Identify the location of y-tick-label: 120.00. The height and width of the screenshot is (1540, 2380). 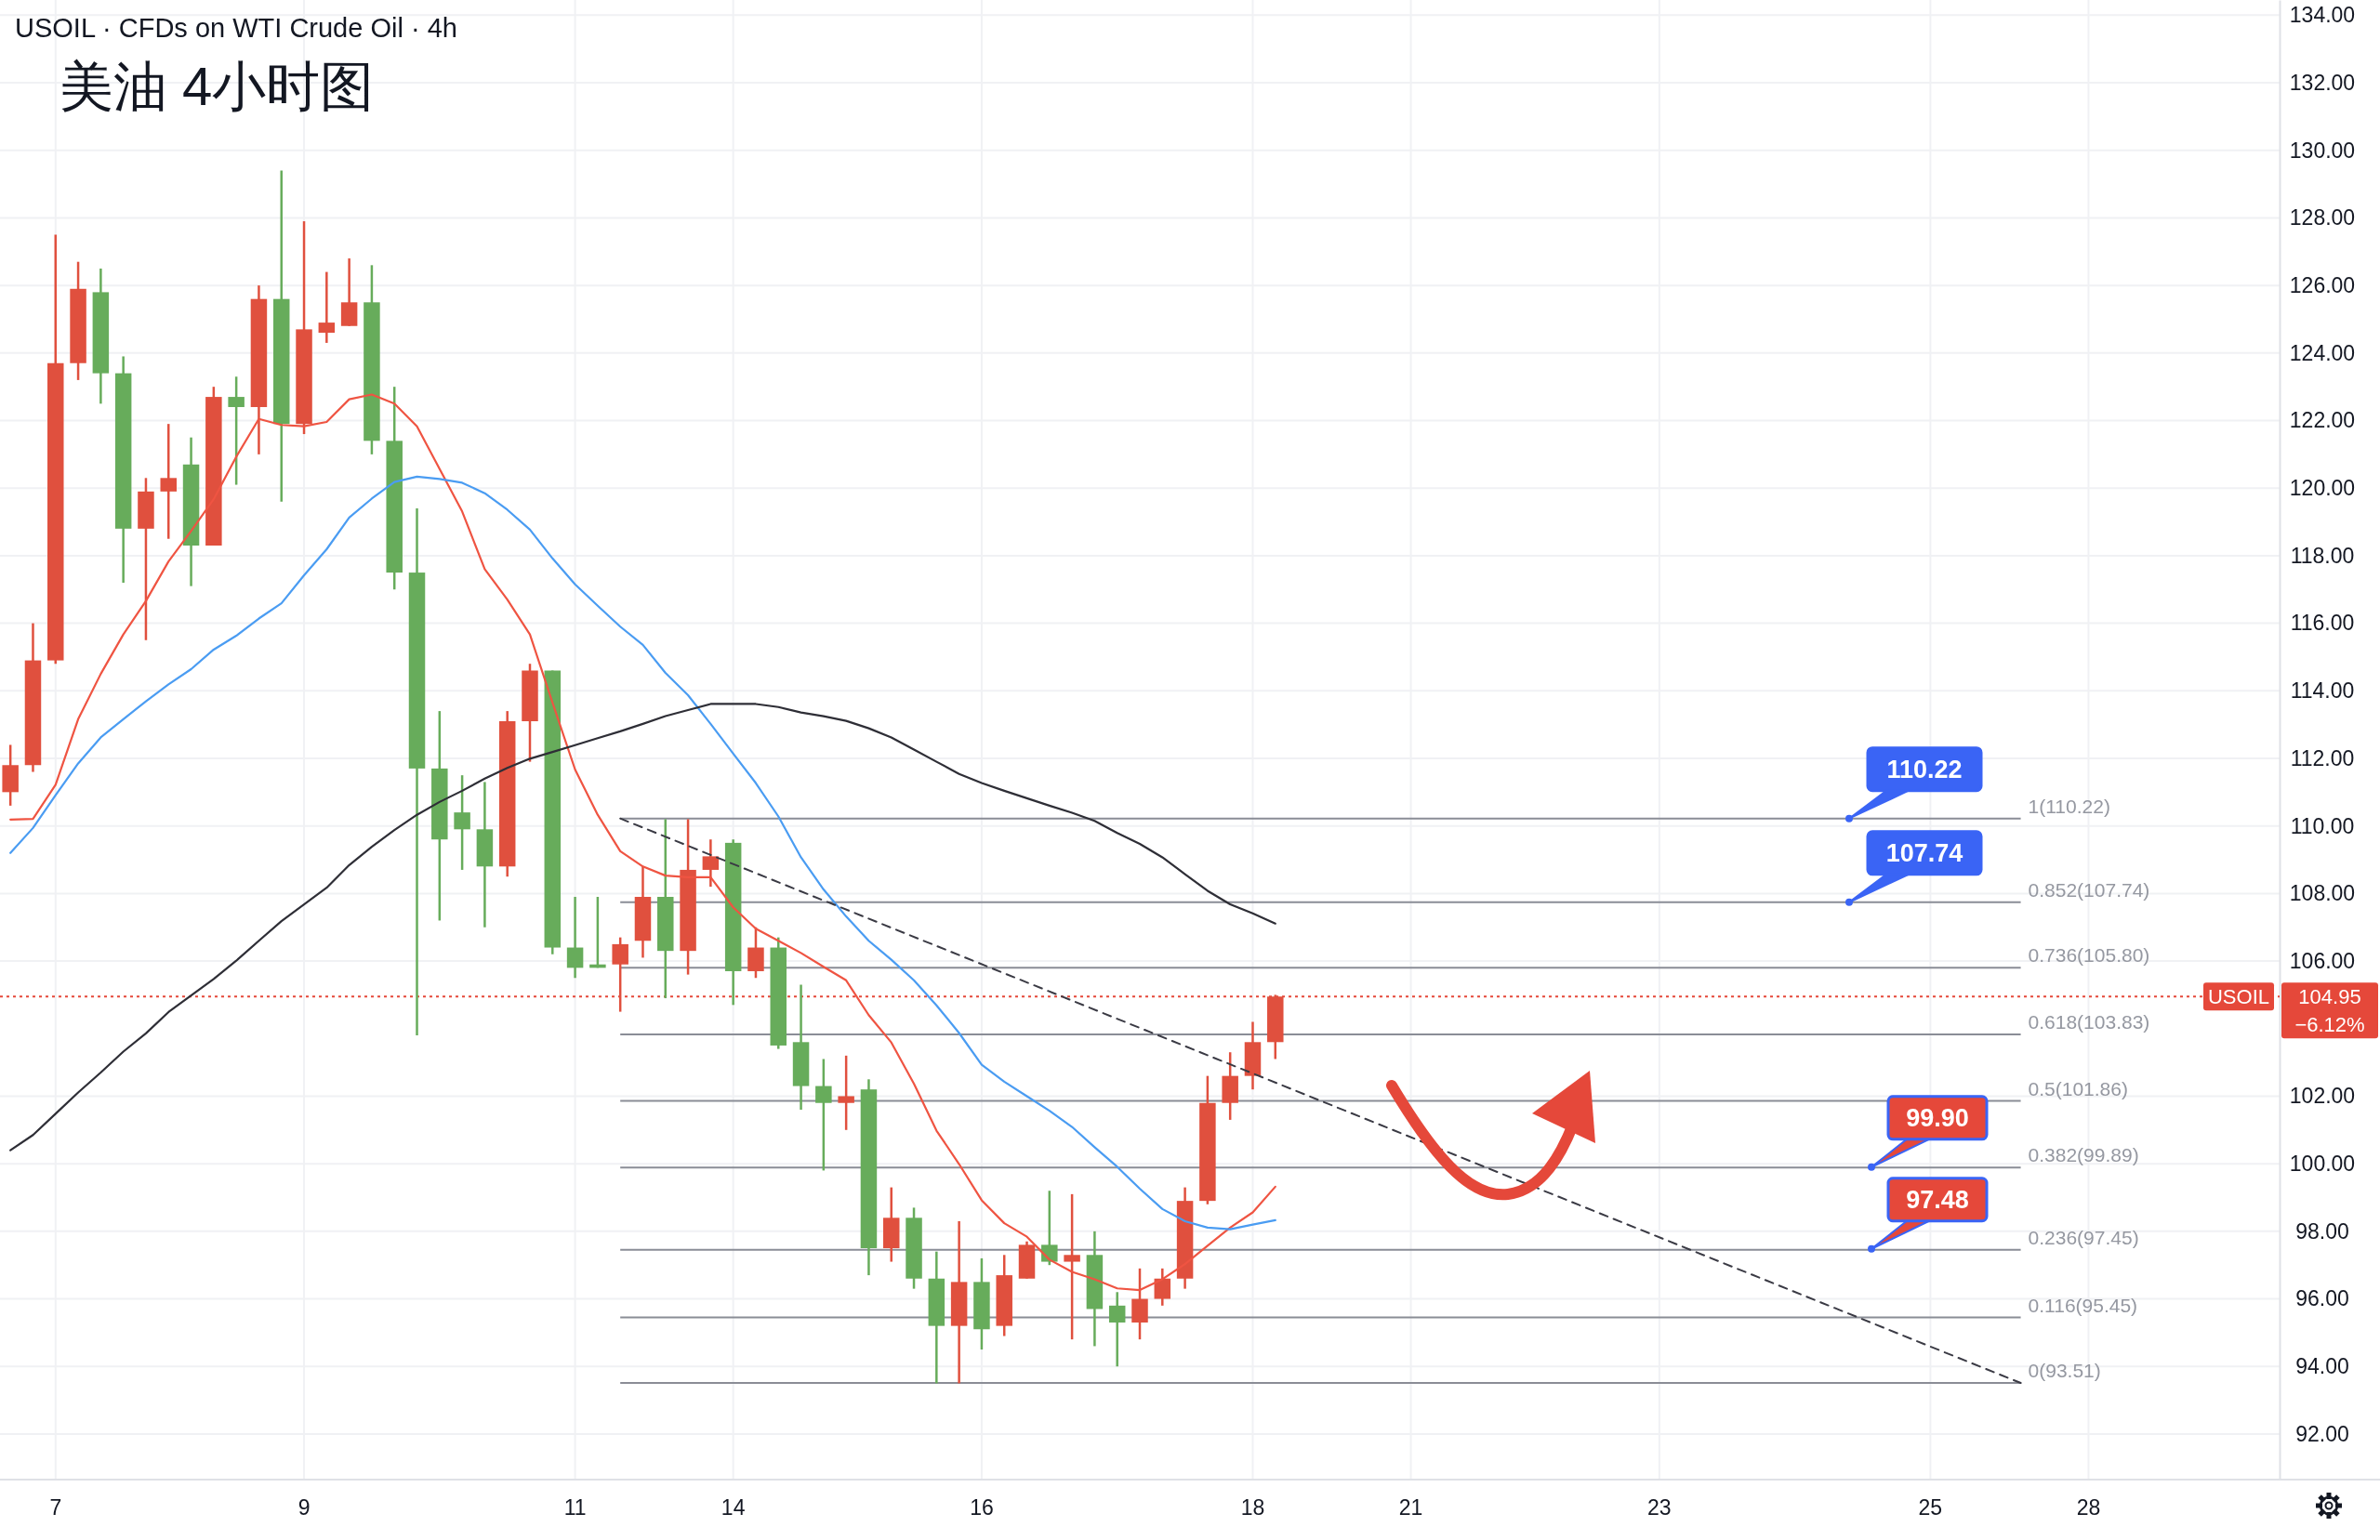
(2322, 488).